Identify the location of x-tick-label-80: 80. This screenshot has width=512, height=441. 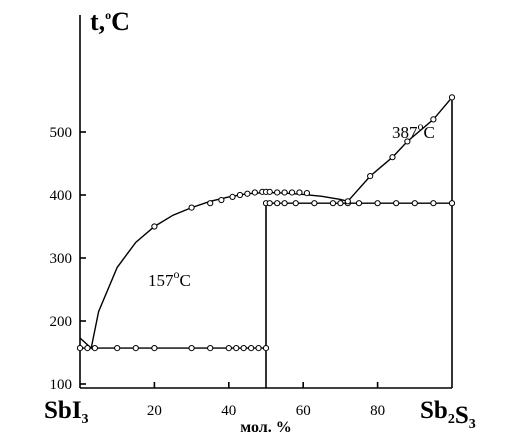
(377, 411).